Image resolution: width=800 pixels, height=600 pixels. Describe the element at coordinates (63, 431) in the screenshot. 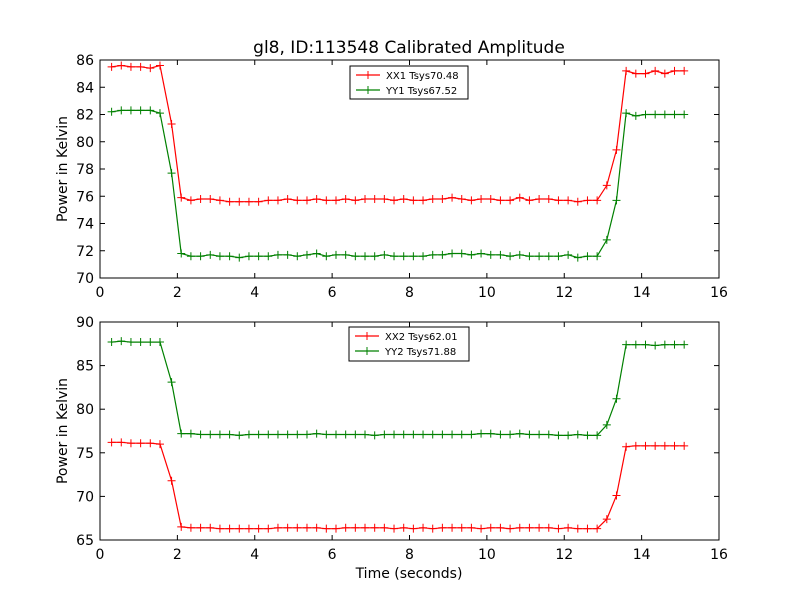

I see `bottom-y-axis-label: Power in Kelvin` at that location.